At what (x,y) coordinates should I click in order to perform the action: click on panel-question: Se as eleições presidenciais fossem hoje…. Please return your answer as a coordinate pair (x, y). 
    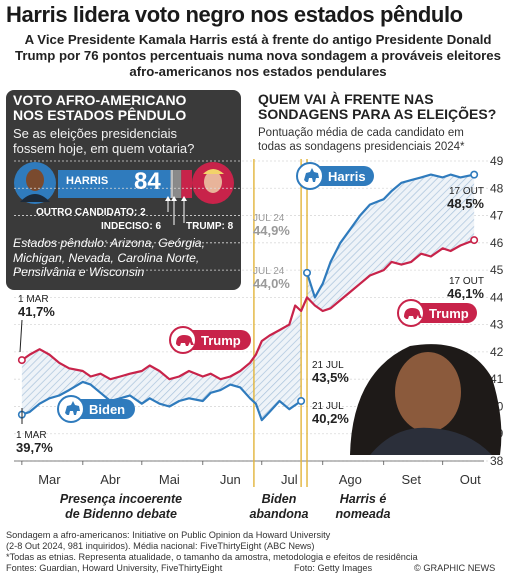
    Looking at the image, I should click on (103, 141).